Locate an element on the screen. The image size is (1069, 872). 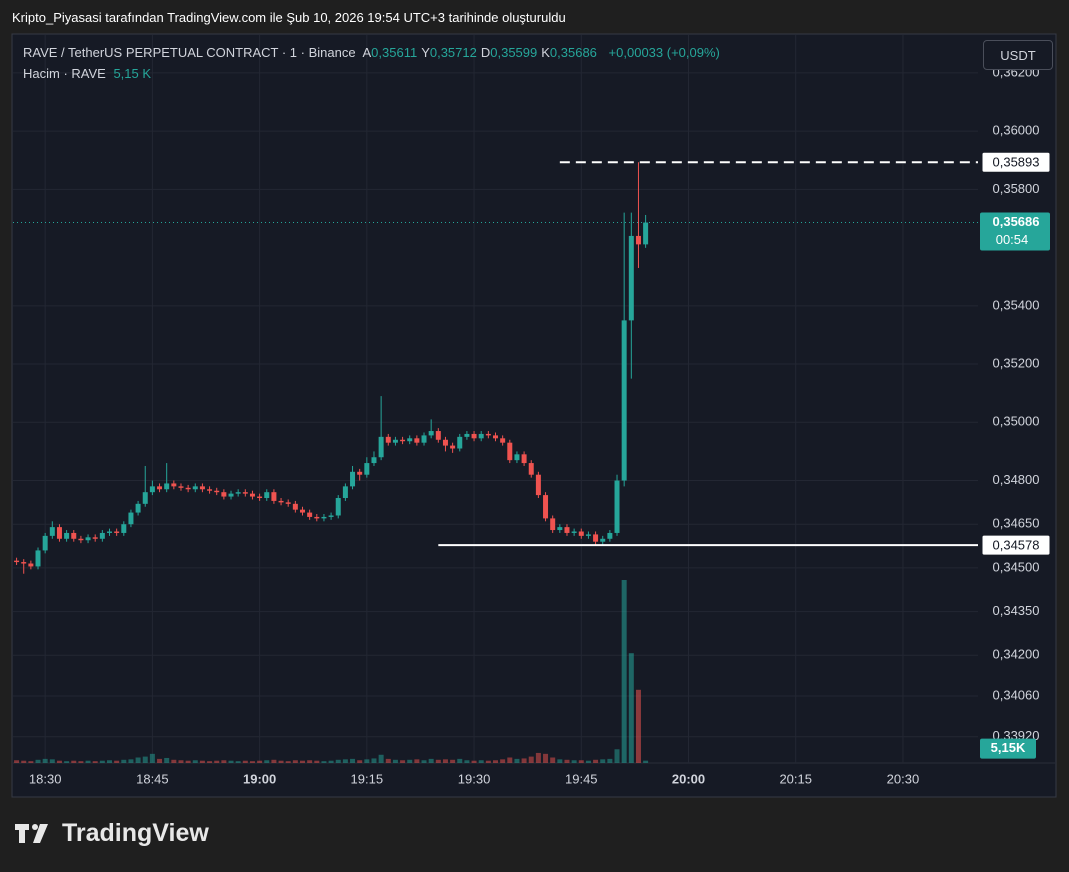
ohlc-value: 0,35599 is located at coordinates (514, 52).